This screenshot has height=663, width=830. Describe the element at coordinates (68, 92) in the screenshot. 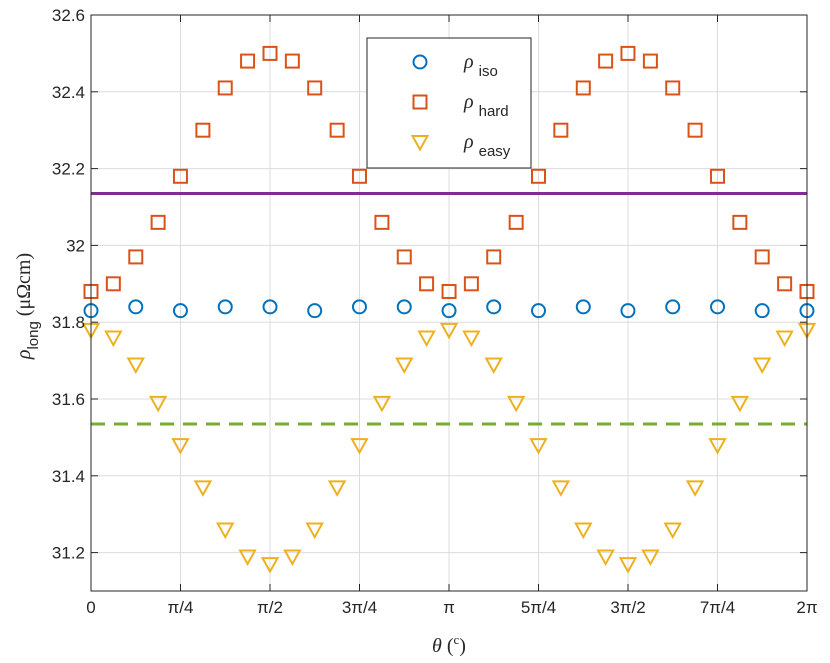

I see `y-tick-label: 32.4` at that location.